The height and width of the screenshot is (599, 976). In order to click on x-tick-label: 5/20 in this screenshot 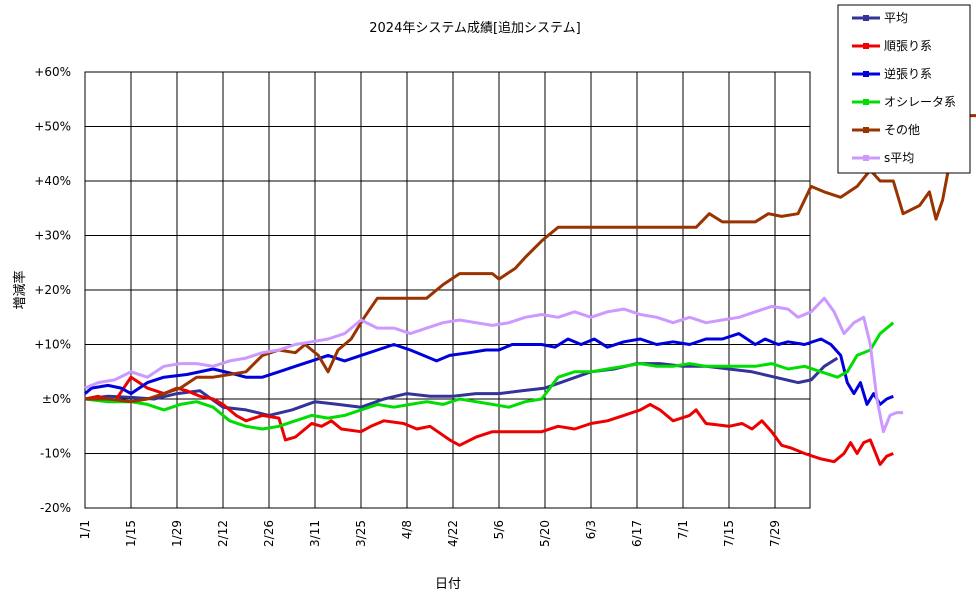, I will do `click(545, 533)`.